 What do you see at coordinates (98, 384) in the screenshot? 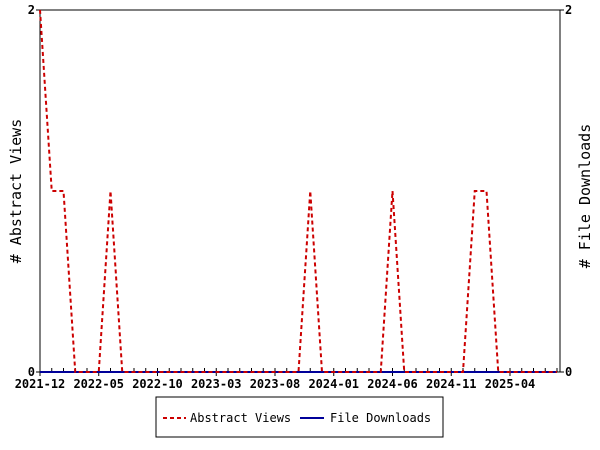
I see `x-tick-label: 2022-05` at bounding box center [98, 384].